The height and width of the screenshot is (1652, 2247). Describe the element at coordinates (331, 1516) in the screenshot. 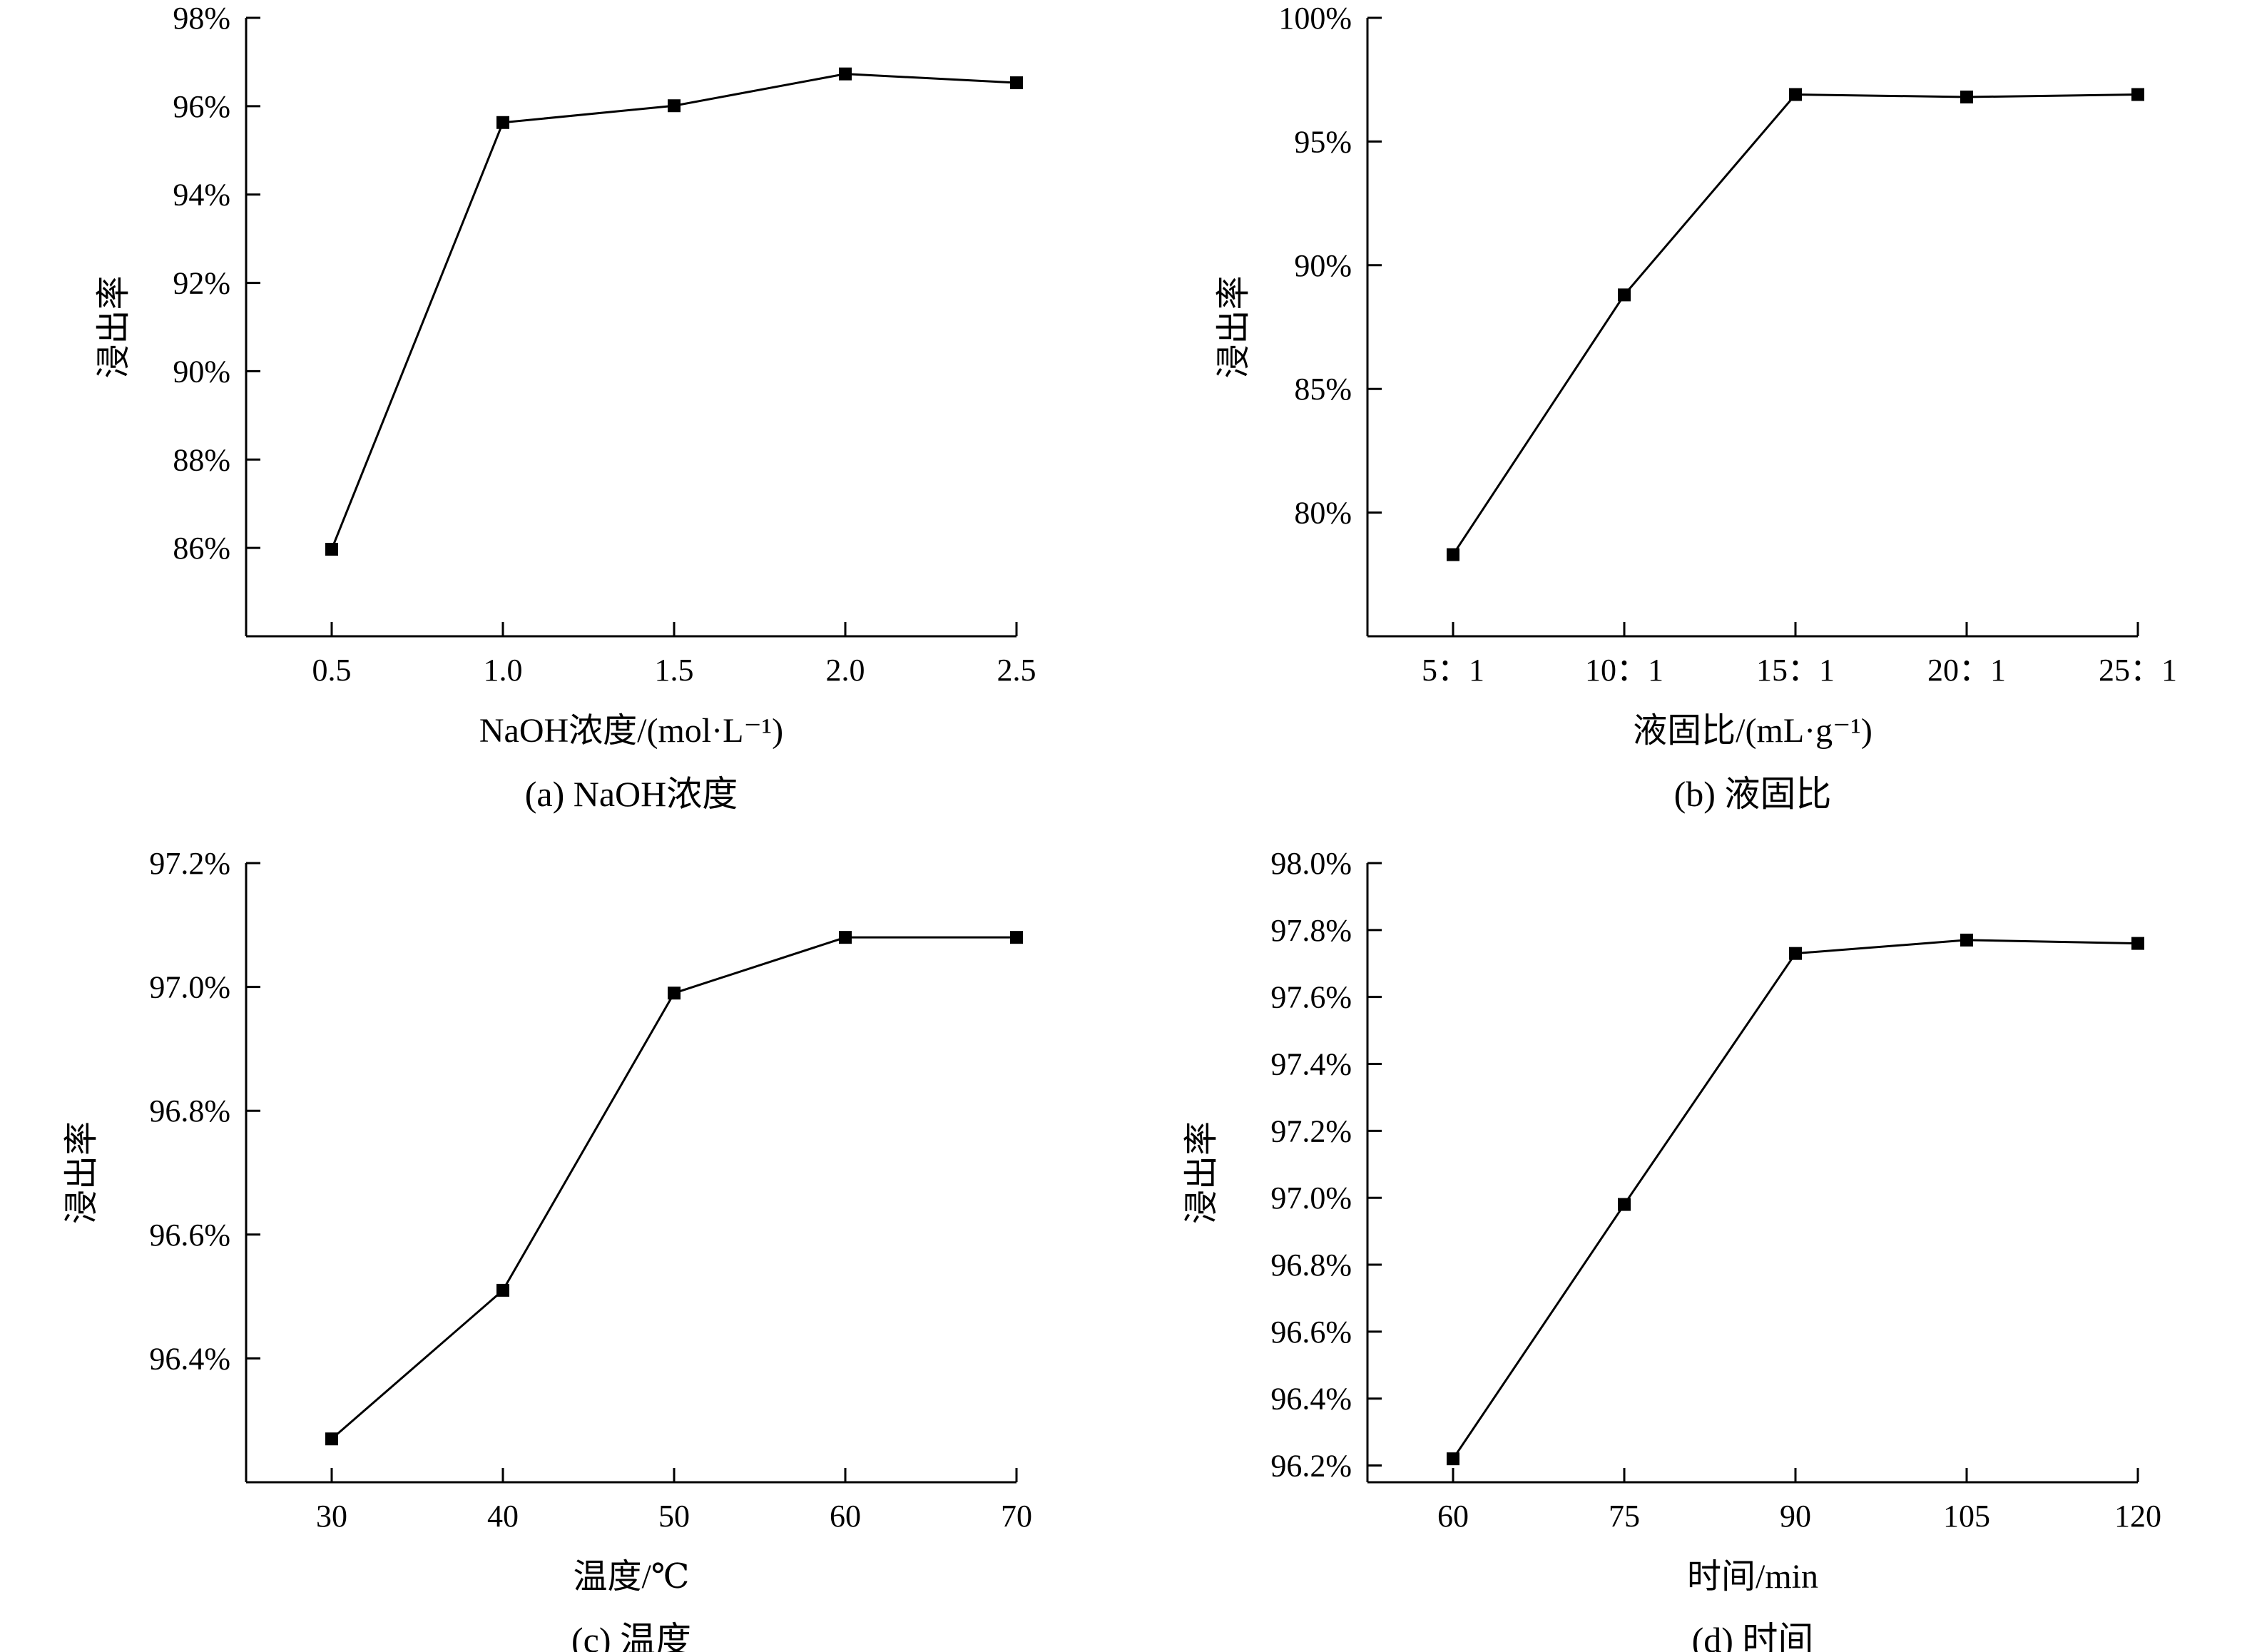

I see `x-tick-label: 30` at that location.